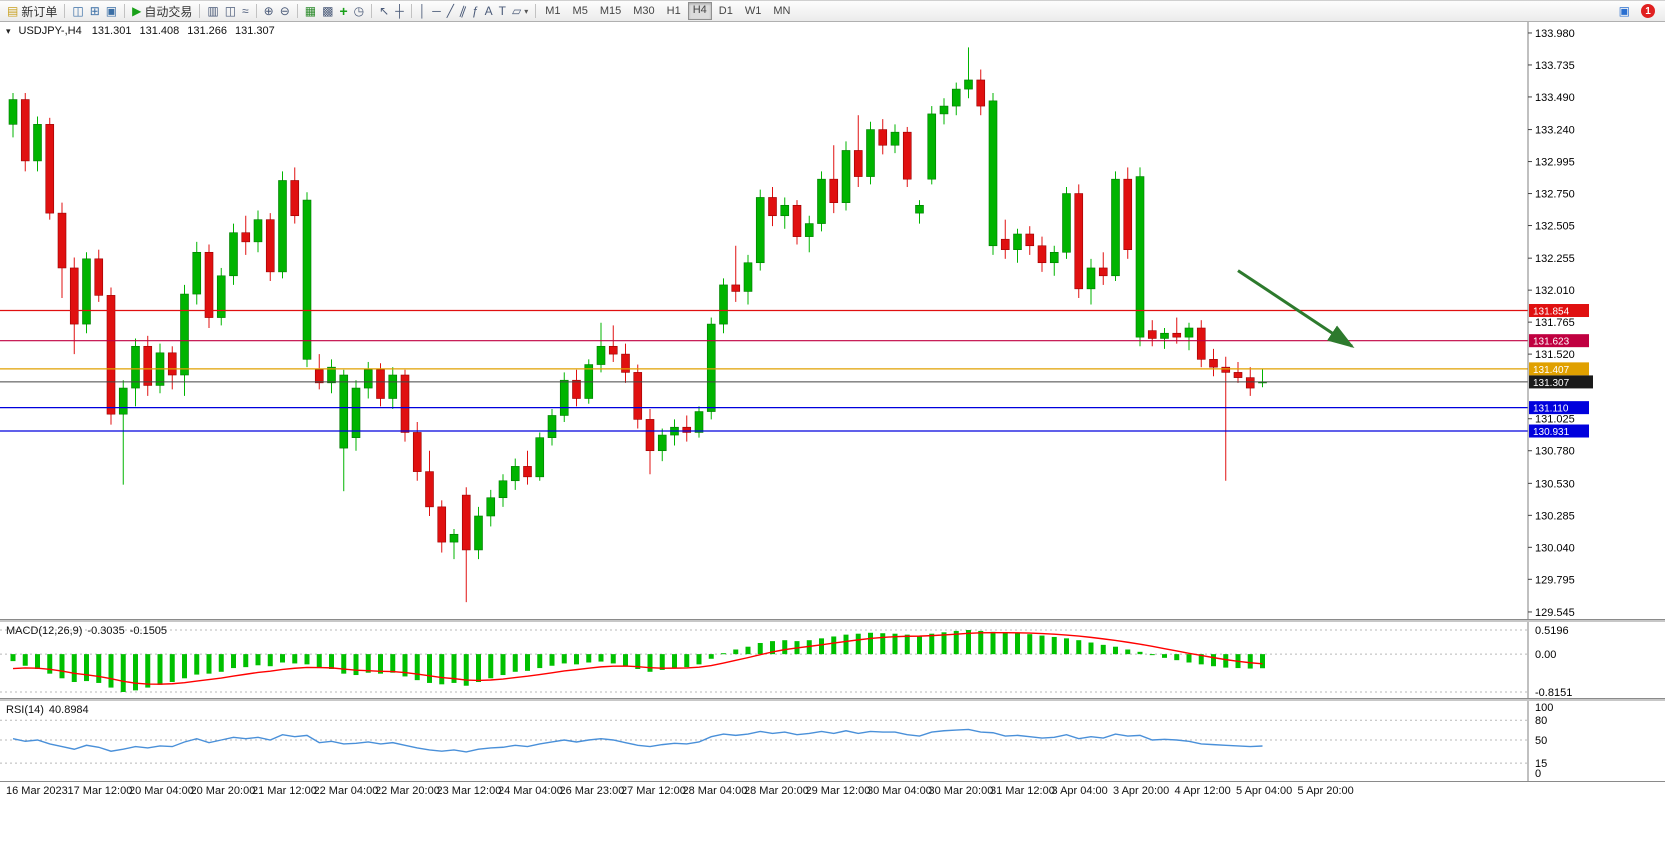 The width and height of the screenshot is (1665, 842). Describe the element at coordinates (580, 11) in the screenshot. I see `timeframe-m5-button: M5` at that location.